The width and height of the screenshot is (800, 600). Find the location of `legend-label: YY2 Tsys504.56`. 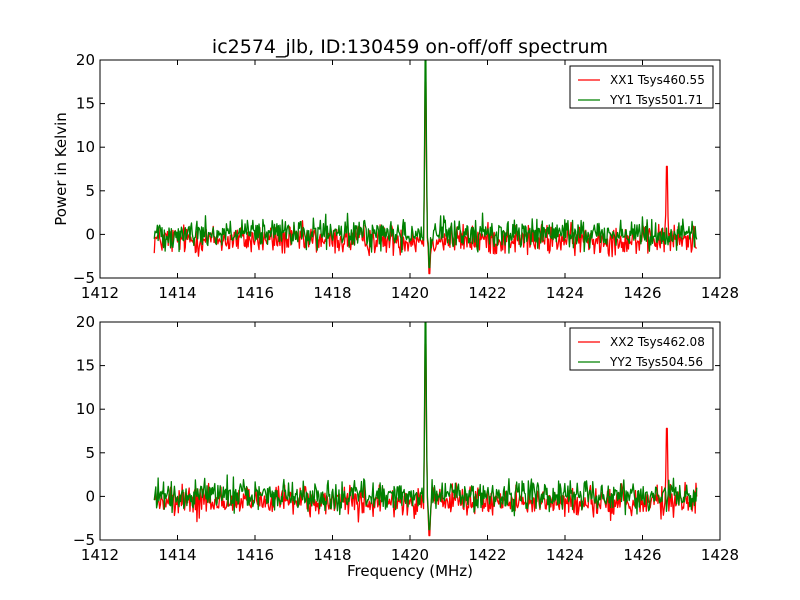

legend-label: YY2 Tsys504.56 is located at coordinates (656, 362).